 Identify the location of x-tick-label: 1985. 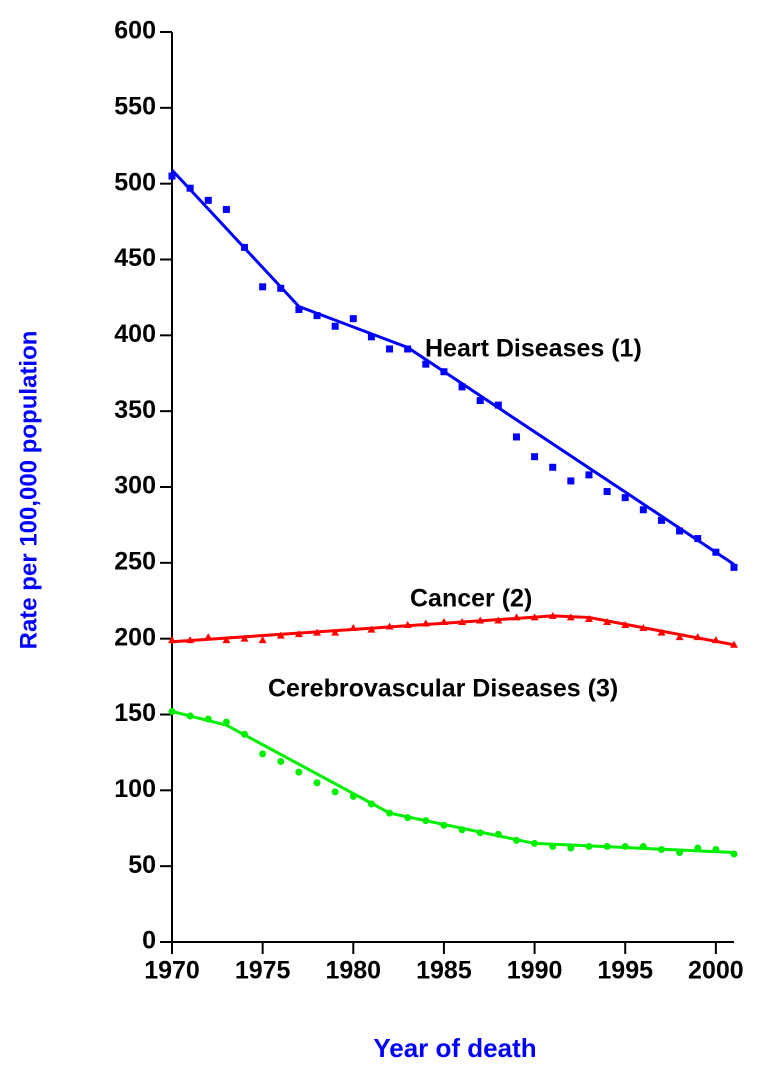
(444, 971).